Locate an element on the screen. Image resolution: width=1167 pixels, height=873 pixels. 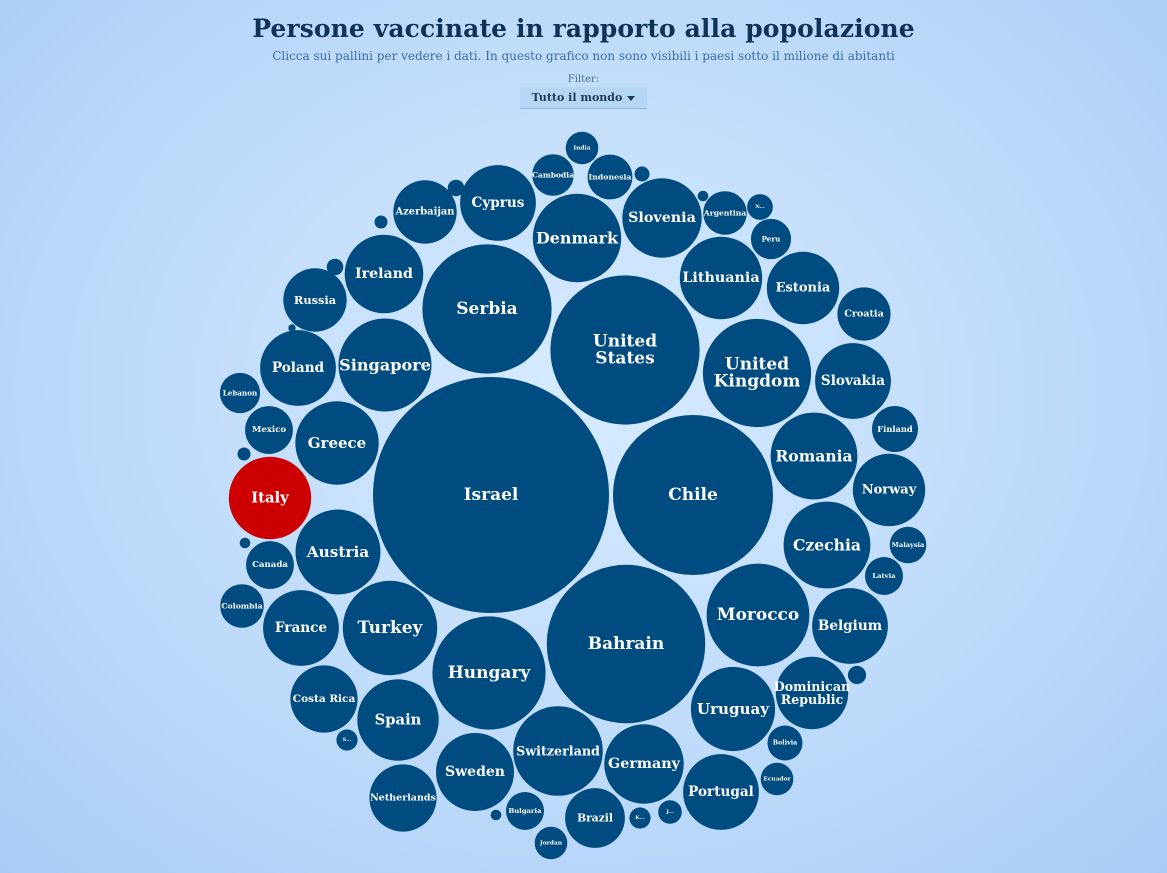
bubble-jordan: Jordan is located at coordinates (551, 843).